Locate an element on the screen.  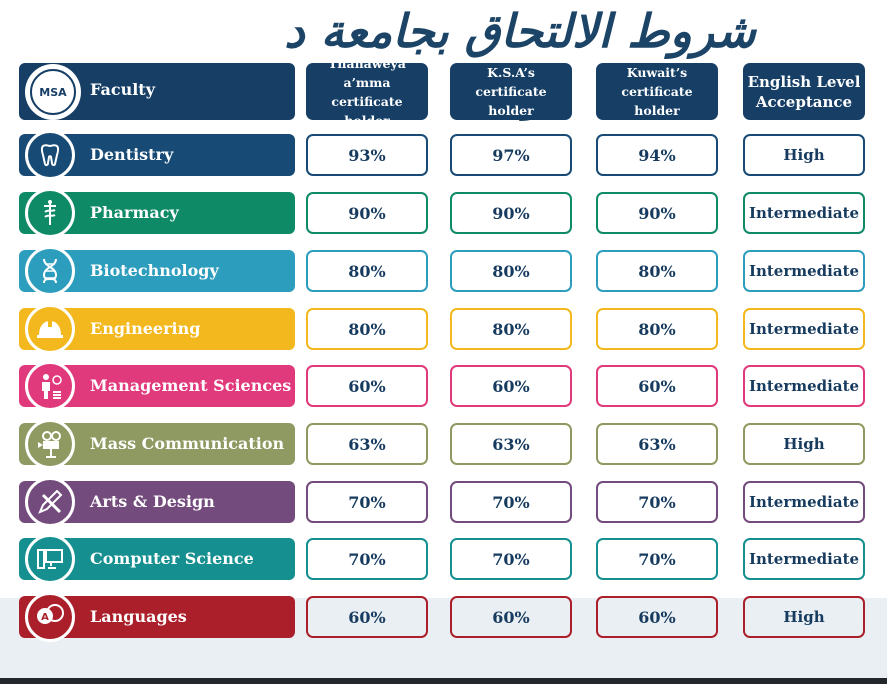
msa-logo: MSA is located at coordinates (53, 92).